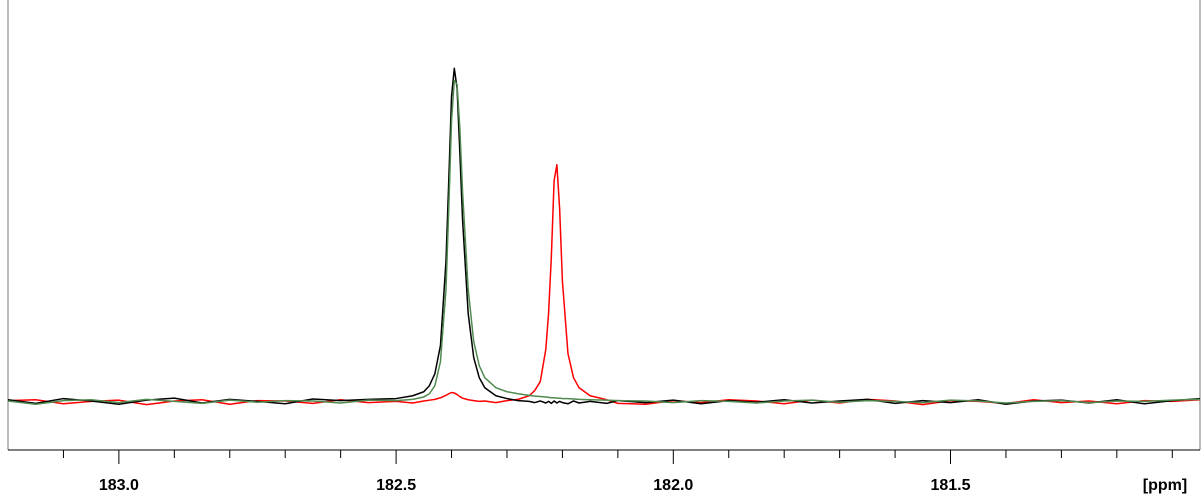 Image resolution: width=1202 pixels, height=504 pixels. I want to click on x-axis-label: [ppm], so click(1165, 485).